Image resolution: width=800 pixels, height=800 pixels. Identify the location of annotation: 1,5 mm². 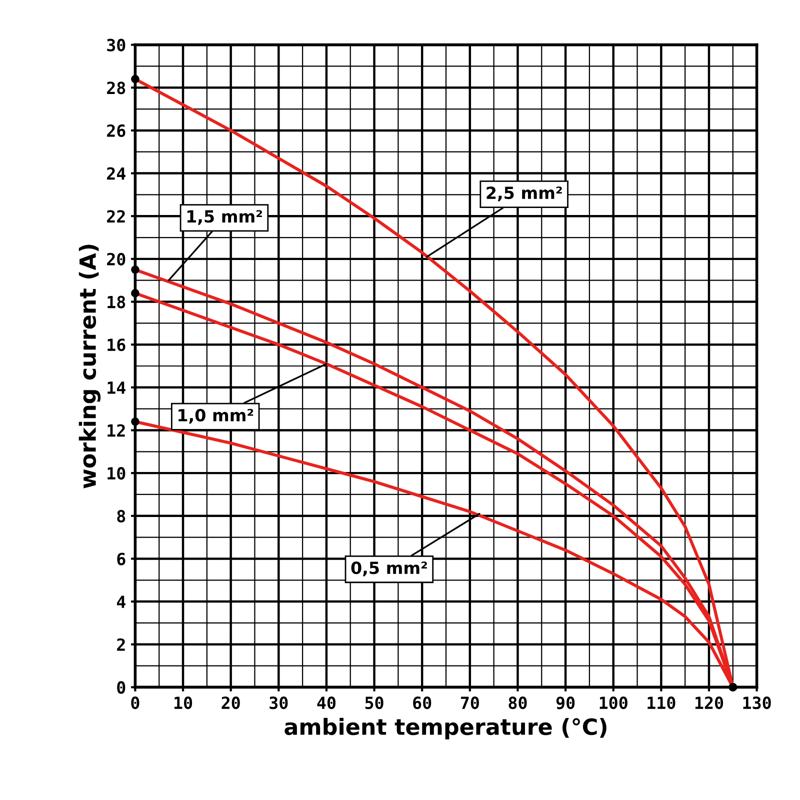
(224, 217).